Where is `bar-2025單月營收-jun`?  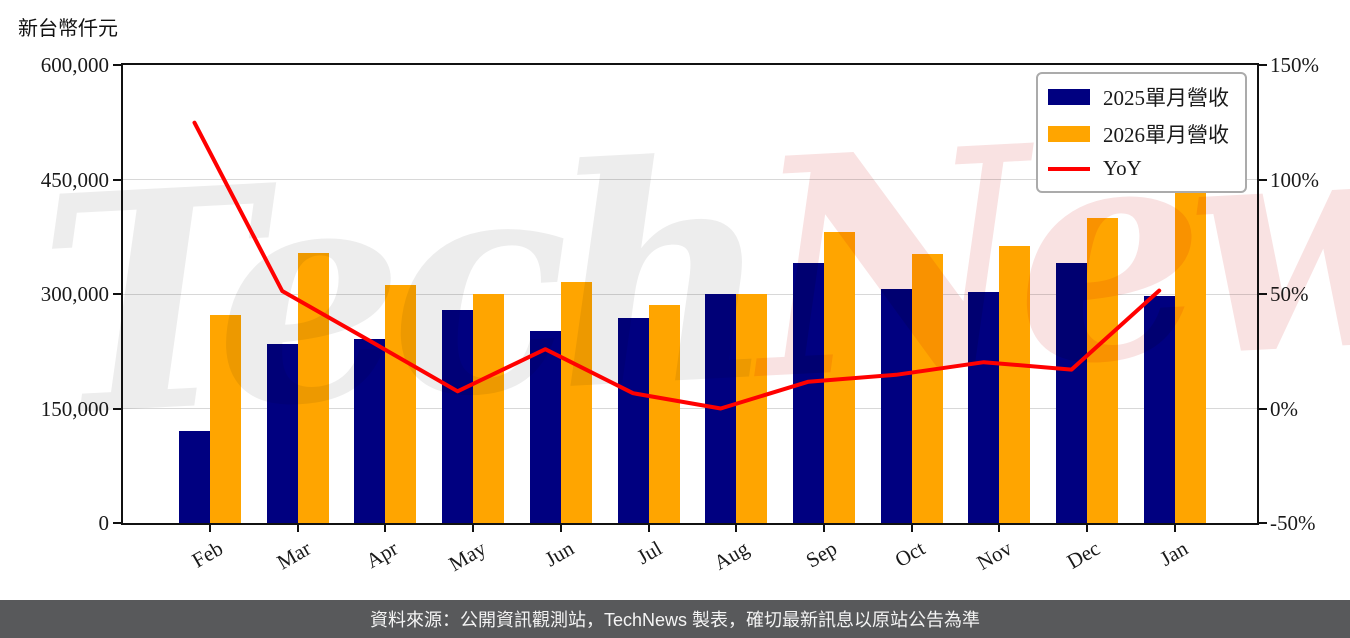
bar-2025單月營收-jun is located at coordinates (545, 427).